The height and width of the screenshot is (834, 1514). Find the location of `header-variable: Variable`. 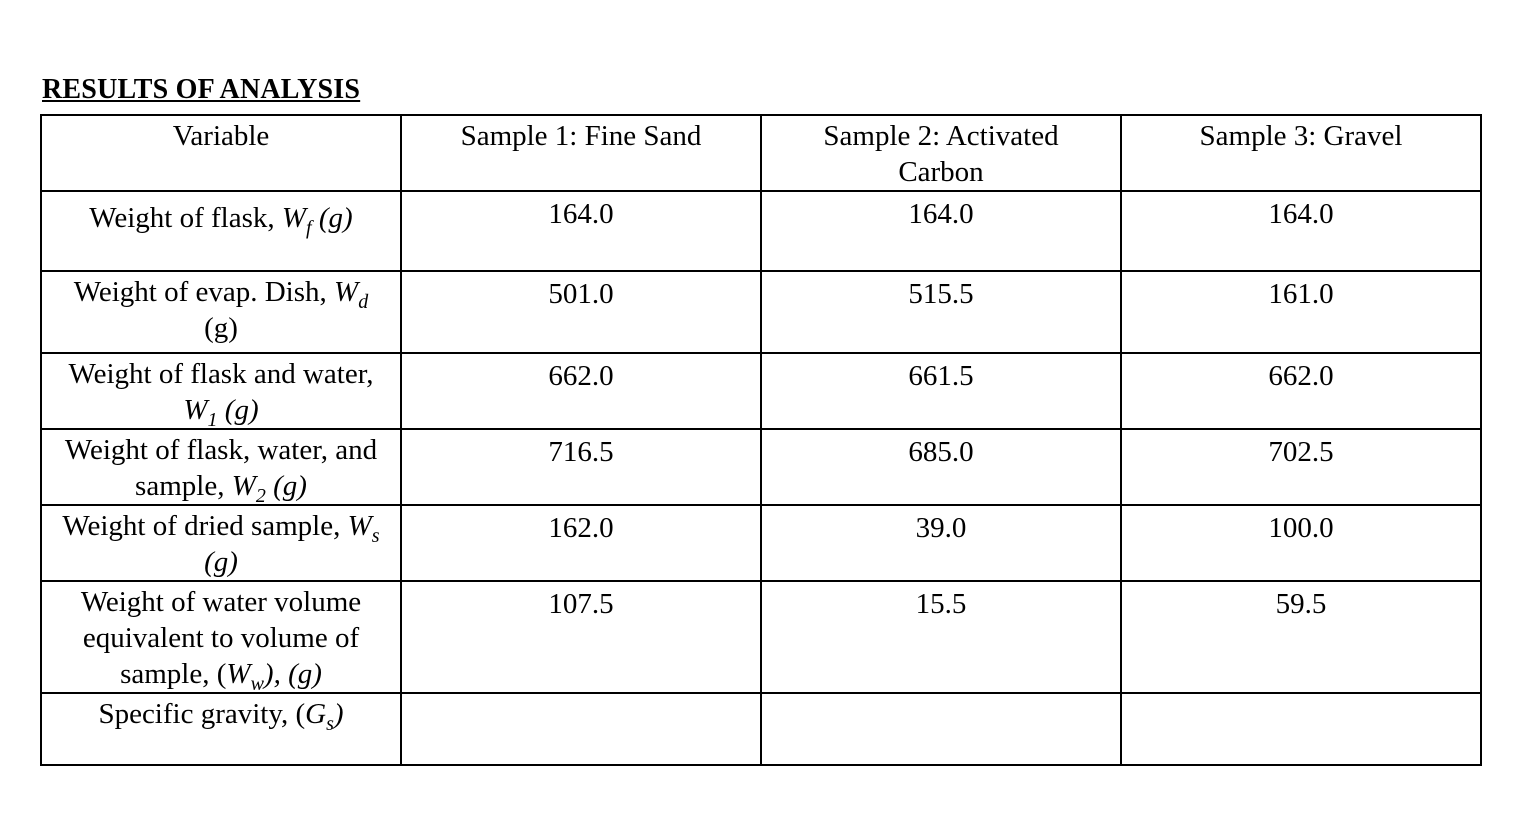

header-variable: Variable is located at coordinates (221, 153).